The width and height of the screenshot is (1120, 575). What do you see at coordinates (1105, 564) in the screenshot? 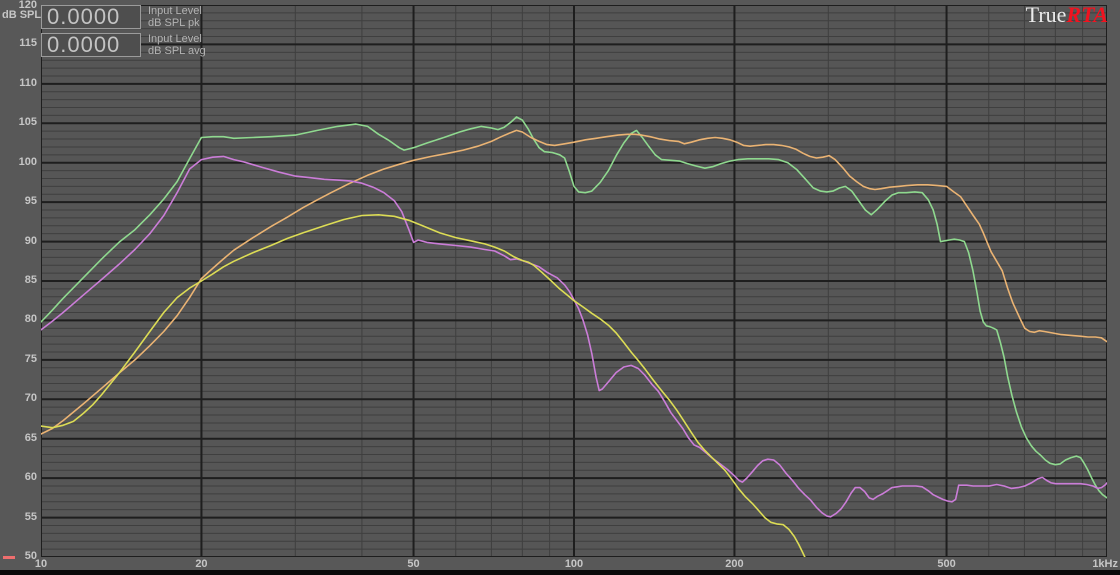
I see `x-tick-label: 1kHz` at bounding box center [1105, 564].